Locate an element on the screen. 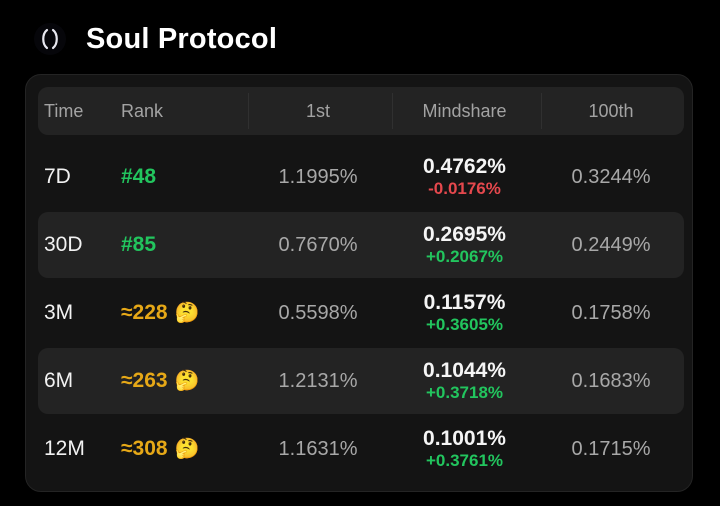 This screenshot has height=506, width=720. mindshare-change: +0.3761% is located at coordinates (464, 460).